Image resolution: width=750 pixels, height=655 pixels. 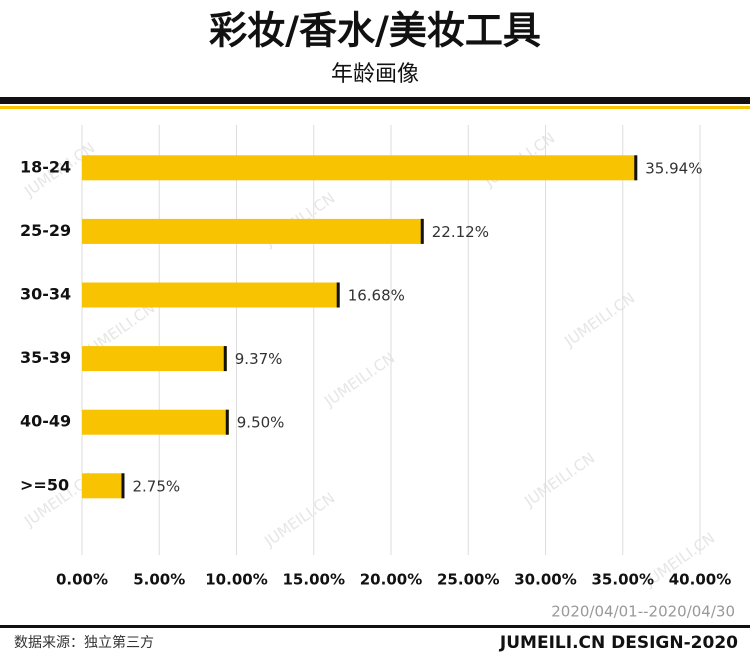 What do you see at coordinates (545, 580) in the screenshot?
I see `x-tick-label: 30.00%` at bounding box center [545, 580].